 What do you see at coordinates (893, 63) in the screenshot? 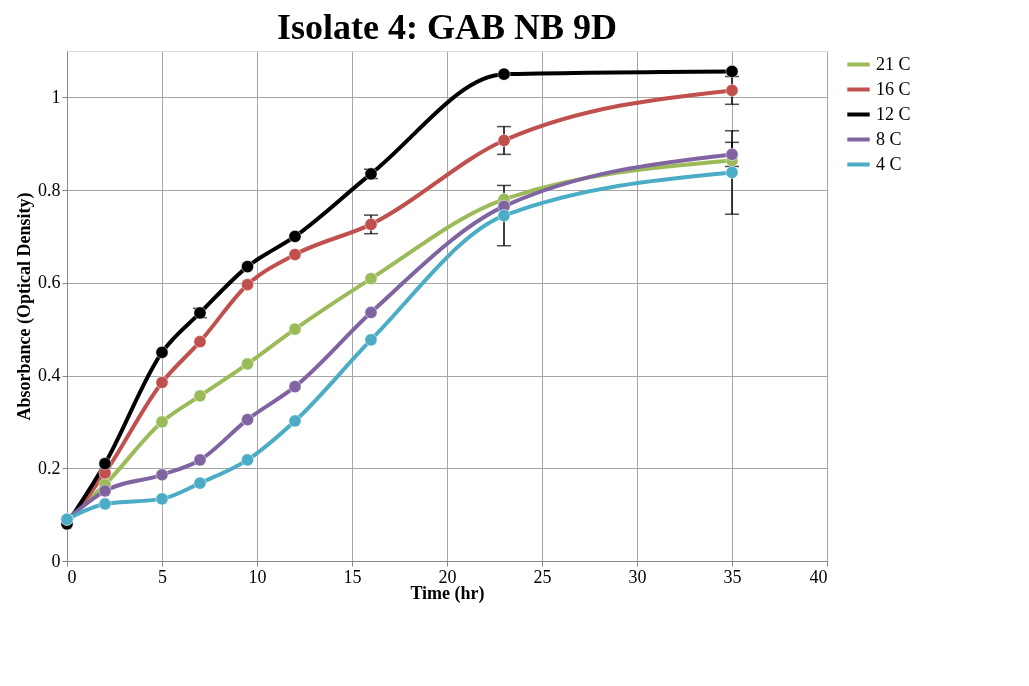
I see `legend-label: 21 C` at bounding box center [893, 63].